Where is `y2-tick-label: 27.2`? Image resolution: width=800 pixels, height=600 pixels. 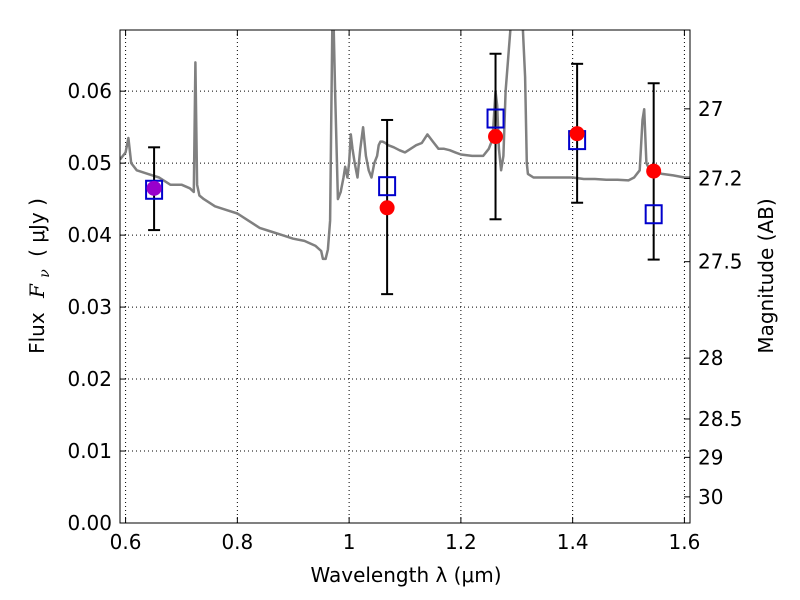 y2-tick-label: 27.2 is located at coordinates (720, 179).